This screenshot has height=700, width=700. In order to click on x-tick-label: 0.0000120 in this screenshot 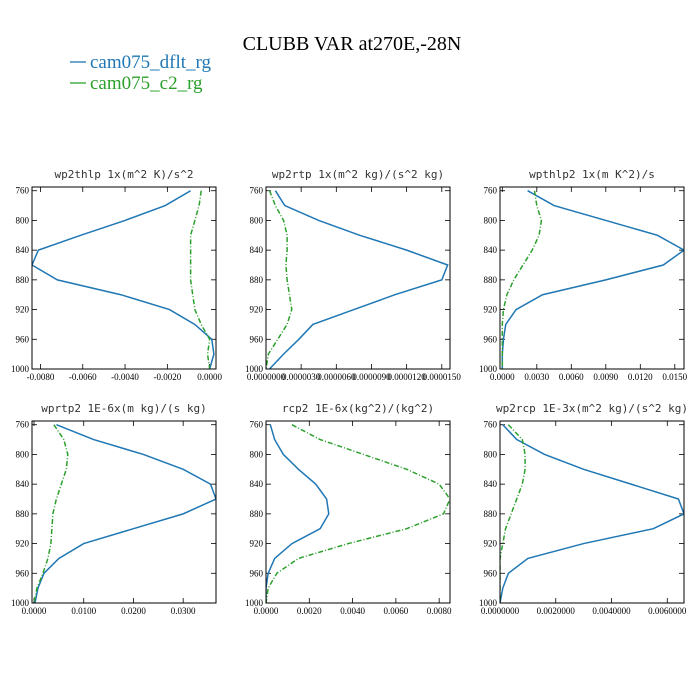, I will do `click(407, 377)`.